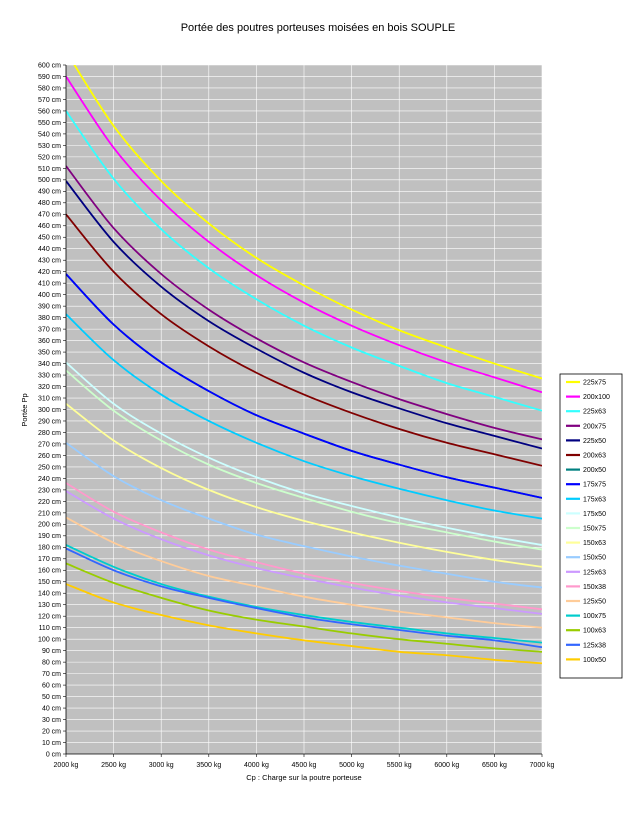 The image size is (630, 820). I want to click on y-tick-label: 530 cm, so click(49, 146).